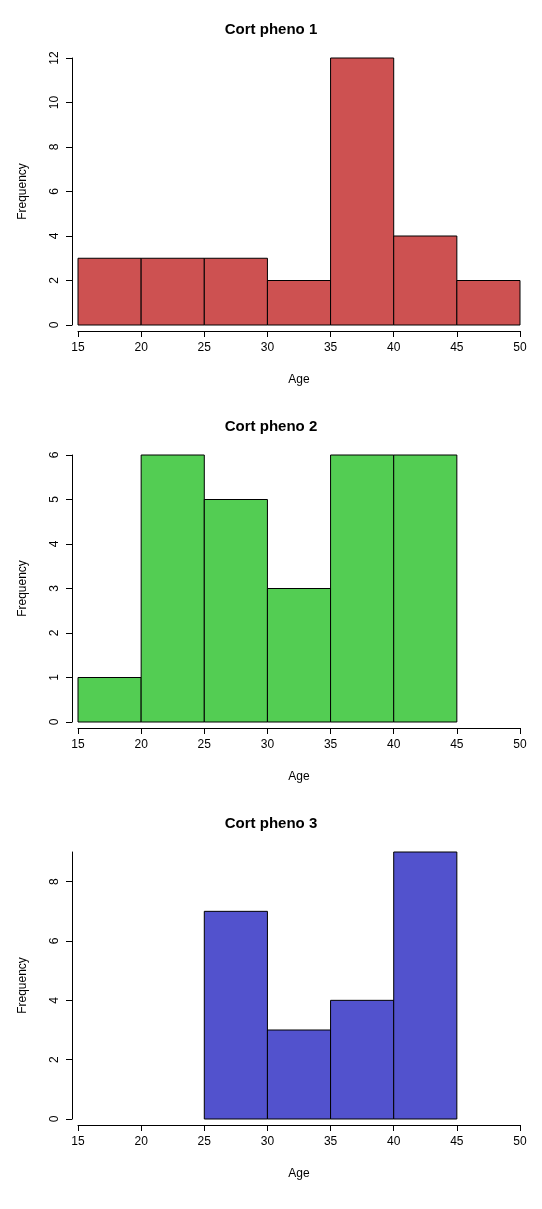 This screenshot has height=1209, width=542. I want to click on chart-title: Cort pheno 3, so click(271, 822).